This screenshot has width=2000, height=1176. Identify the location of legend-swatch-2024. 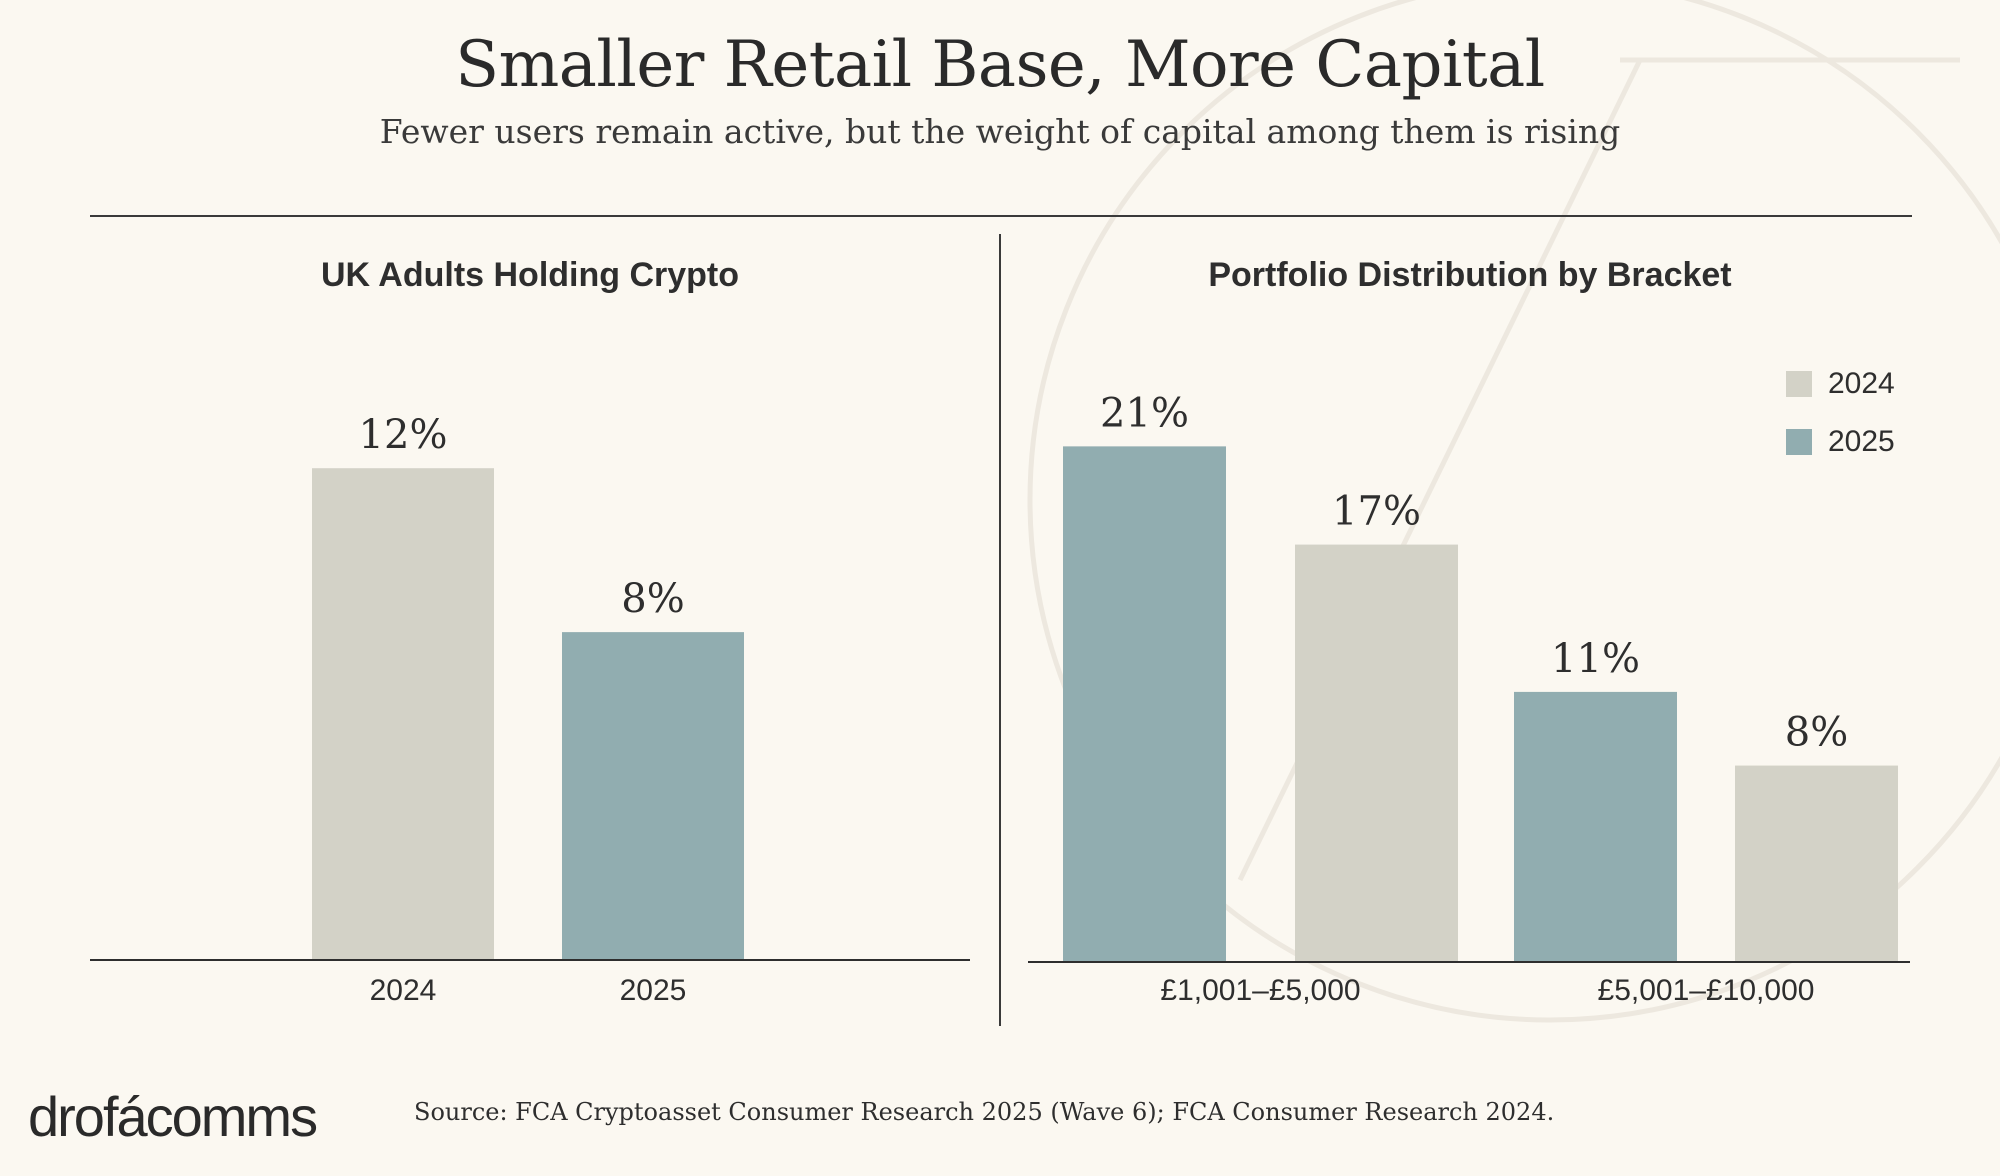
(1799, 384).